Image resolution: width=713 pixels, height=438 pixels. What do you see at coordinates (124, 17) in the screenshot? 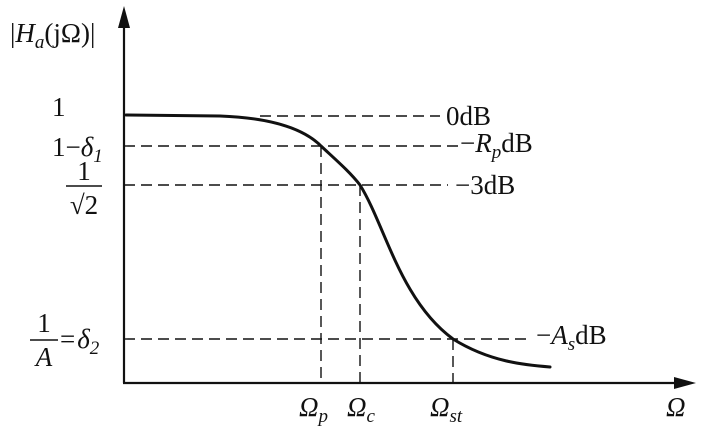
I see `y-axis-arrowhead` at bounding box center [124, 17].